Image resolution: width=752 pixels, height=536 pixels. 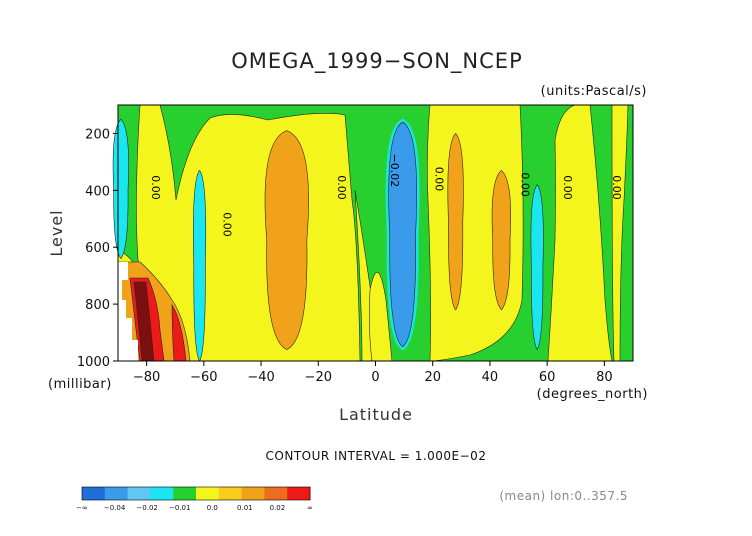 I want to click on contour-label: −0.02, so click(x=394, y=171).